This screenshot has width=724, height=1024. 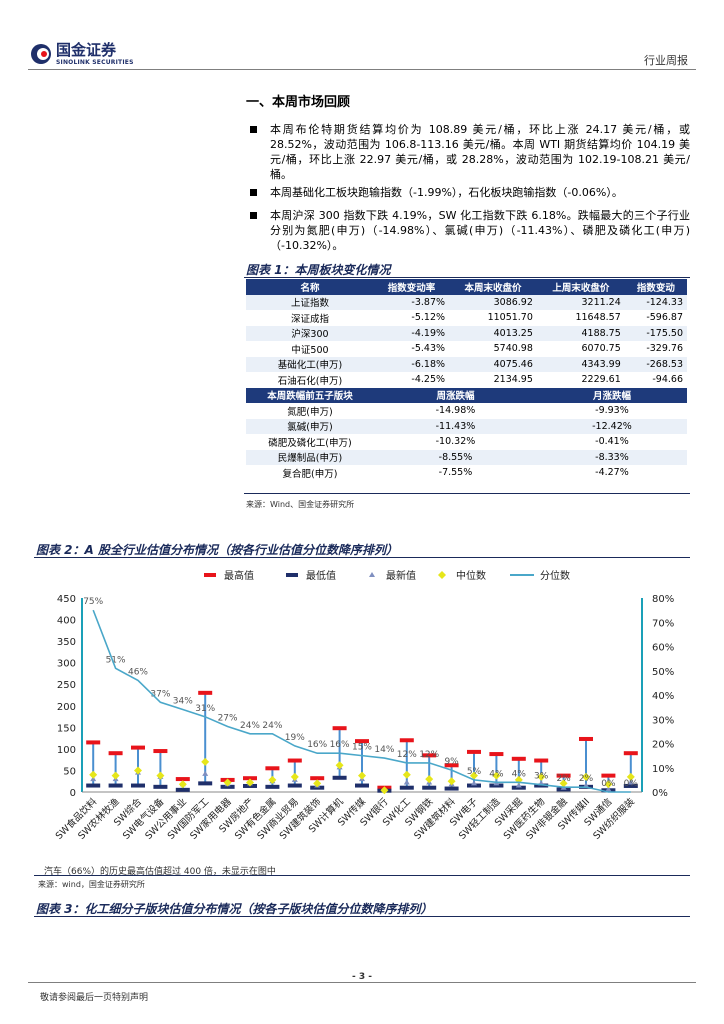 I want to click on table-cell: -94.66, so click(x=655, y=380).